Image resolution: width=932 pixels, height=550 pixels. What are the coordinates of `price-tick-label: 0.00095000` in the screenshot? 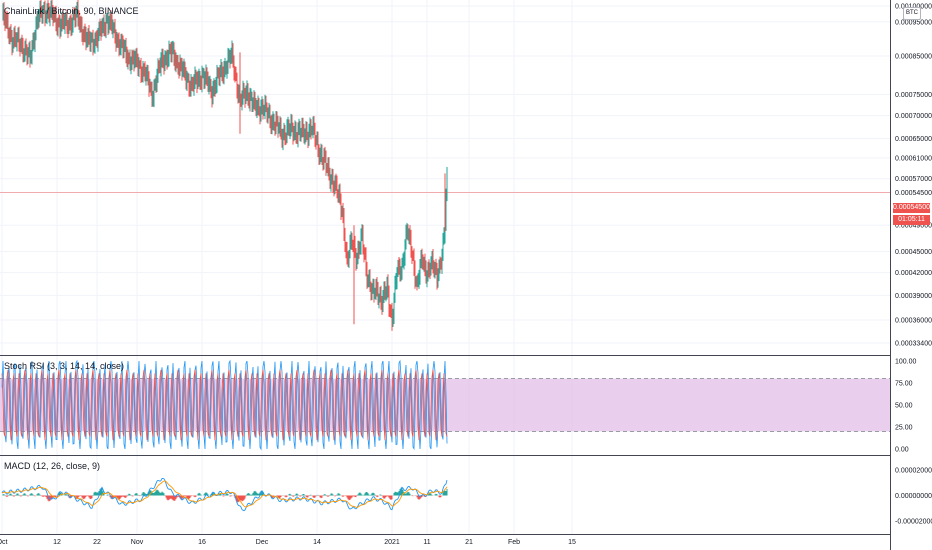 It's located at (913, 22).